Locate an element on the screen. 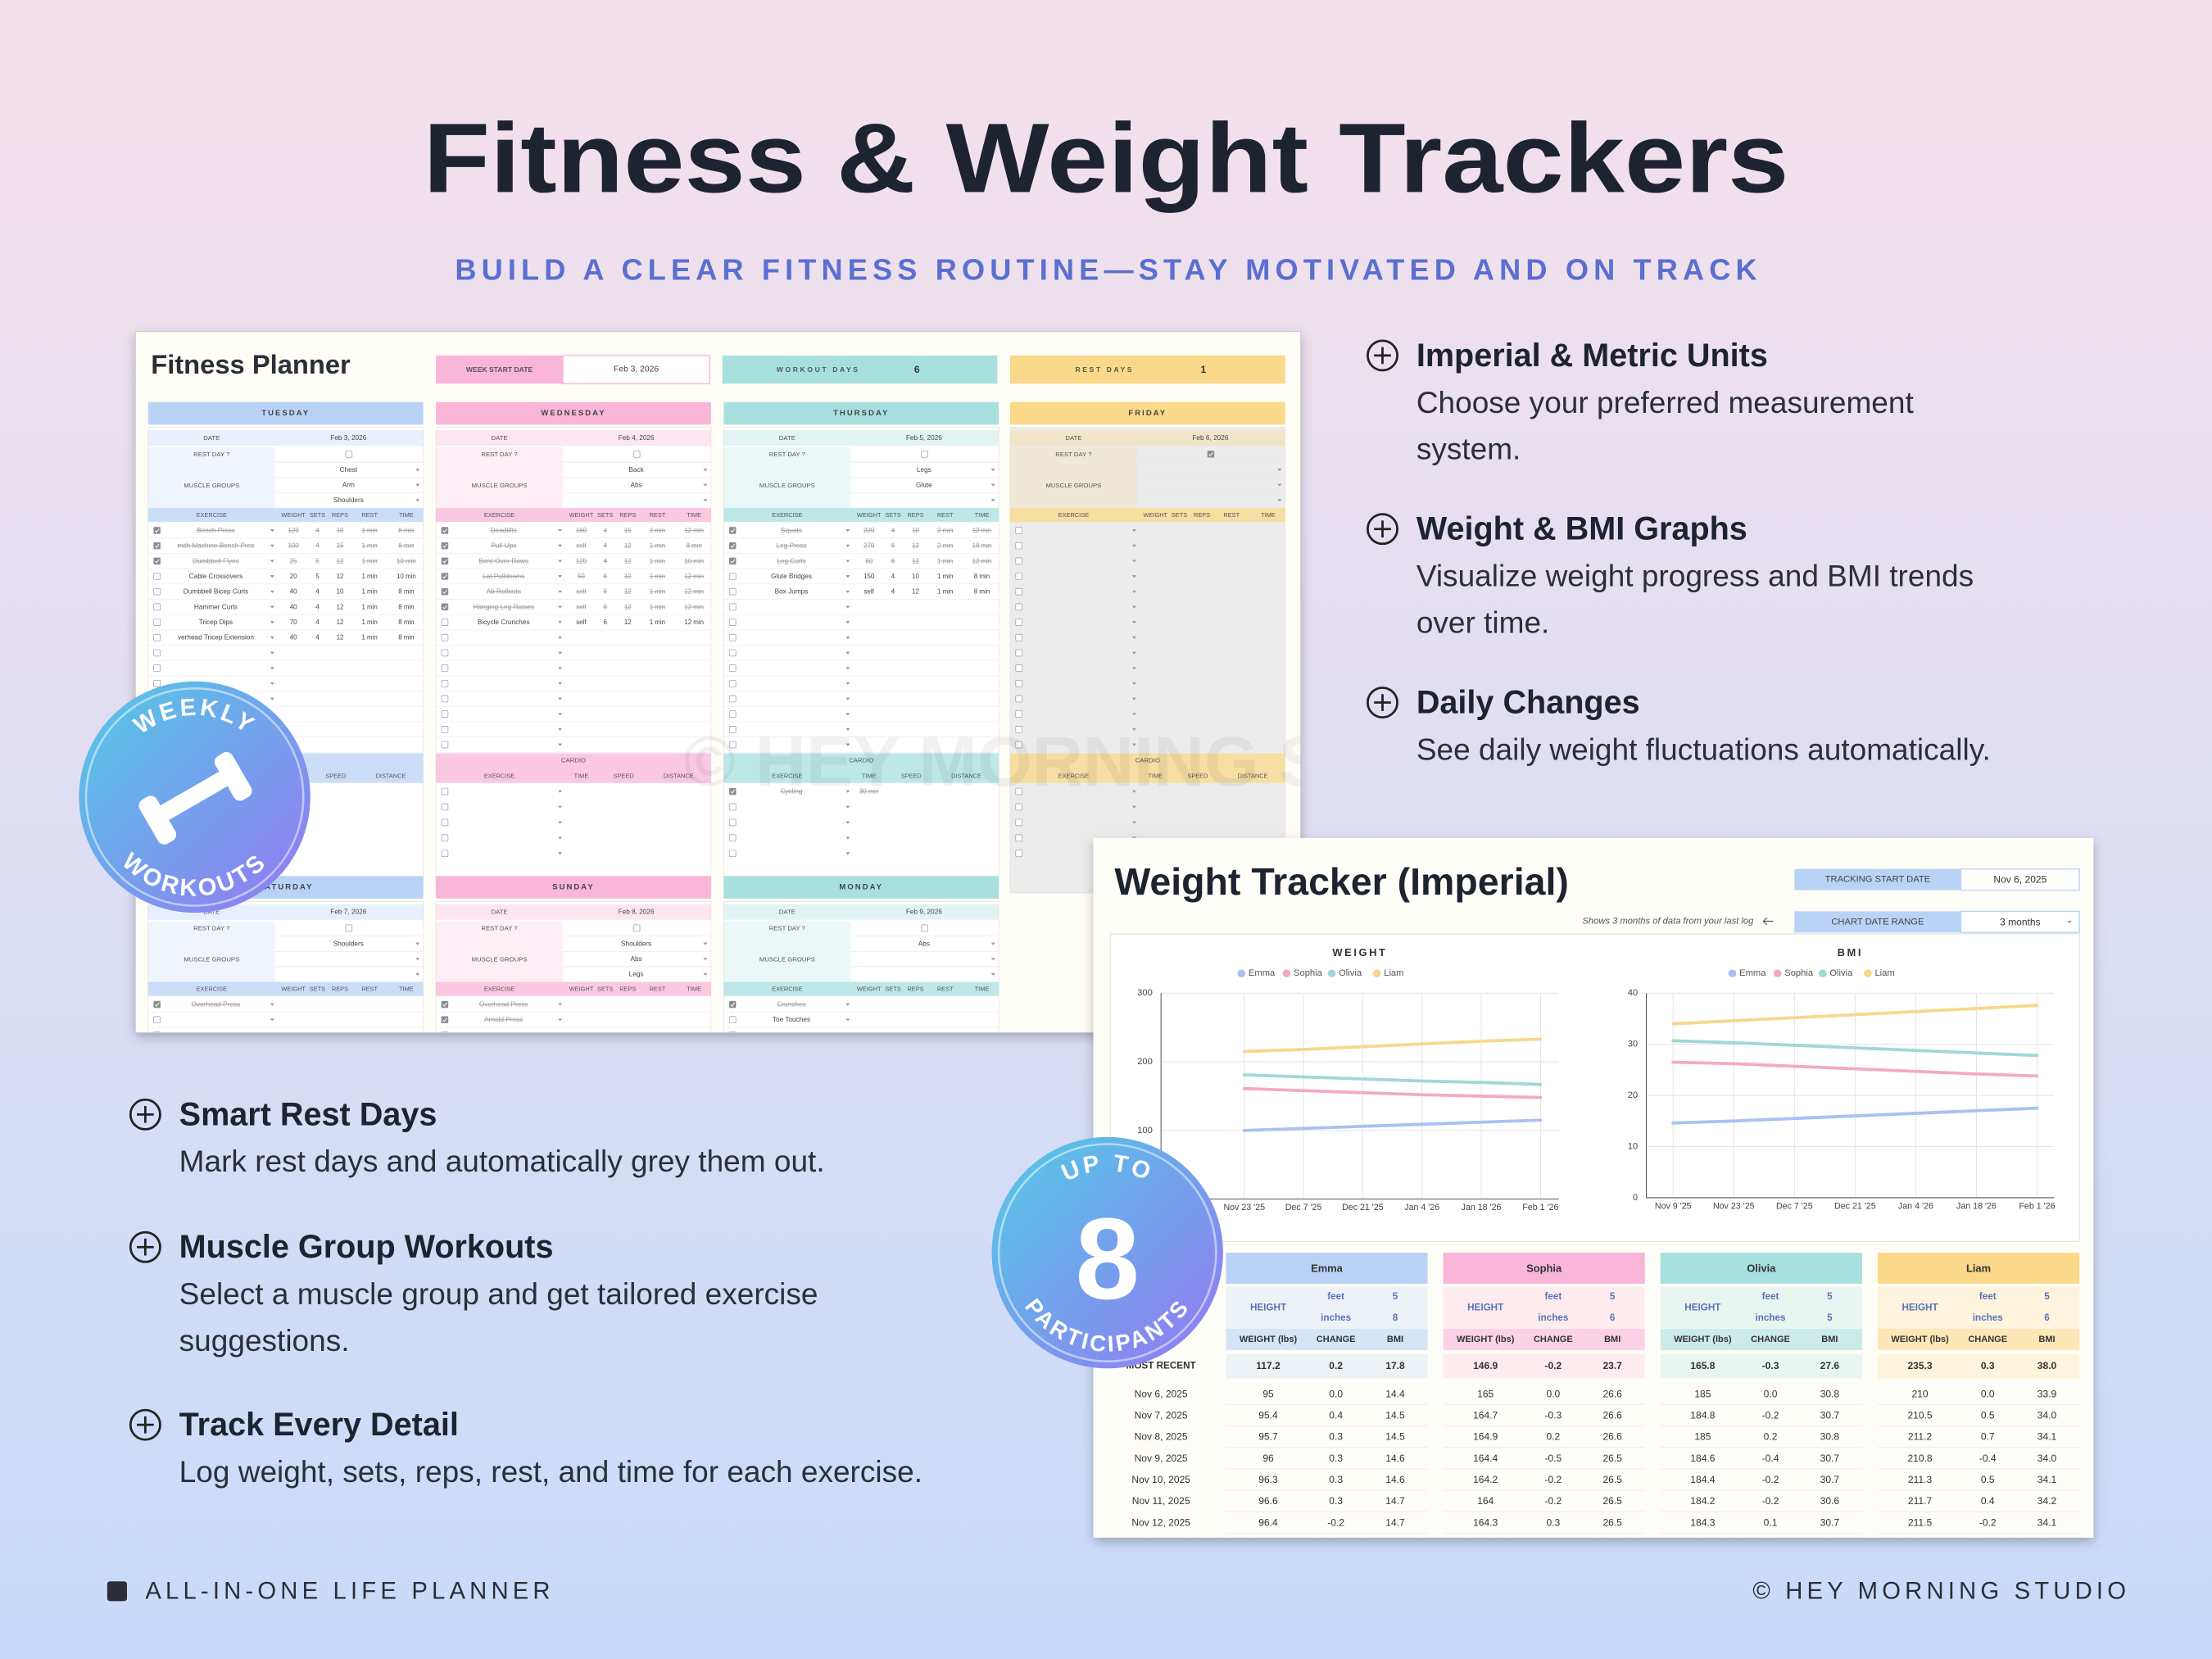 The height and width of the screenshot is (1659, 2212). cardio-header is located at coordinates (1147, 768).